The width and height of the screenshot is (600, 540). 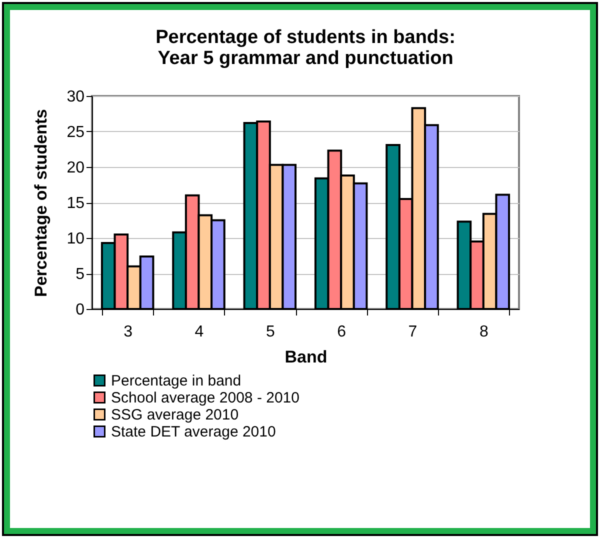 I want to click on x-tick-label: 8, so click(x=483, y=332).